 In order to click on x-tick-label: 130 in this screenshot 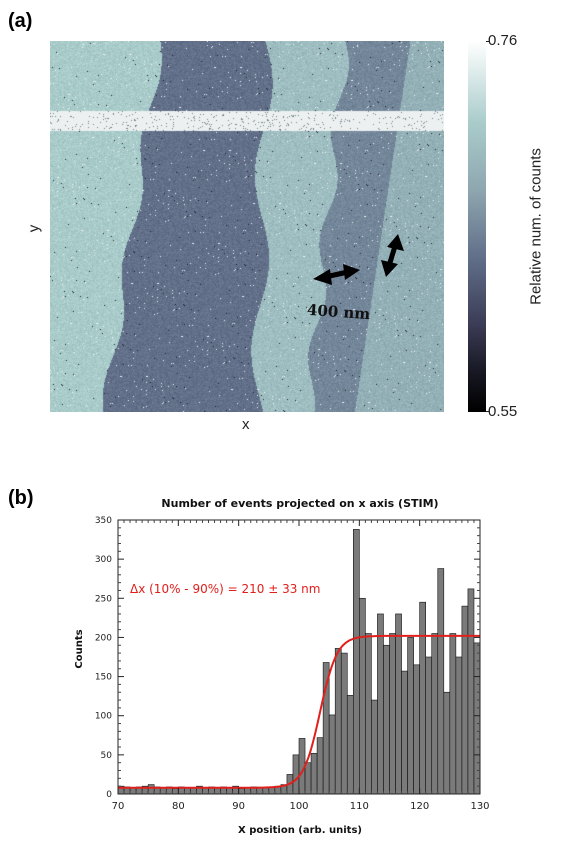, I will do `click(479, 806)`.